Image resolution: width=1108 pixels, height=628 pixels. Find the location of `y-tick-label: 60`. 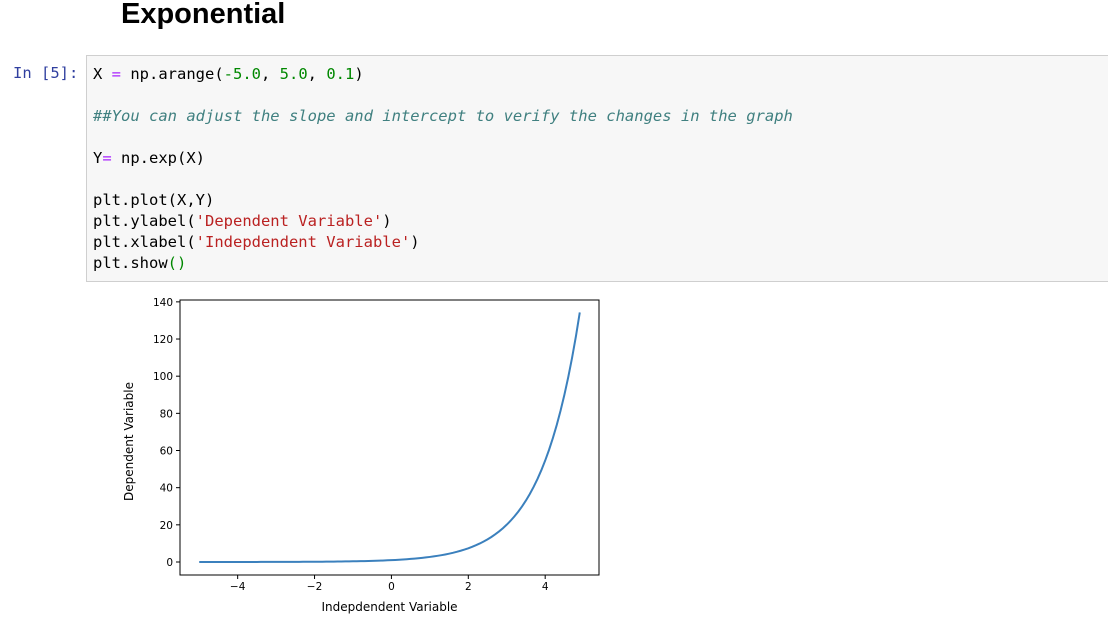

y-tick-label: 60 is located at coordinates (166, 452).